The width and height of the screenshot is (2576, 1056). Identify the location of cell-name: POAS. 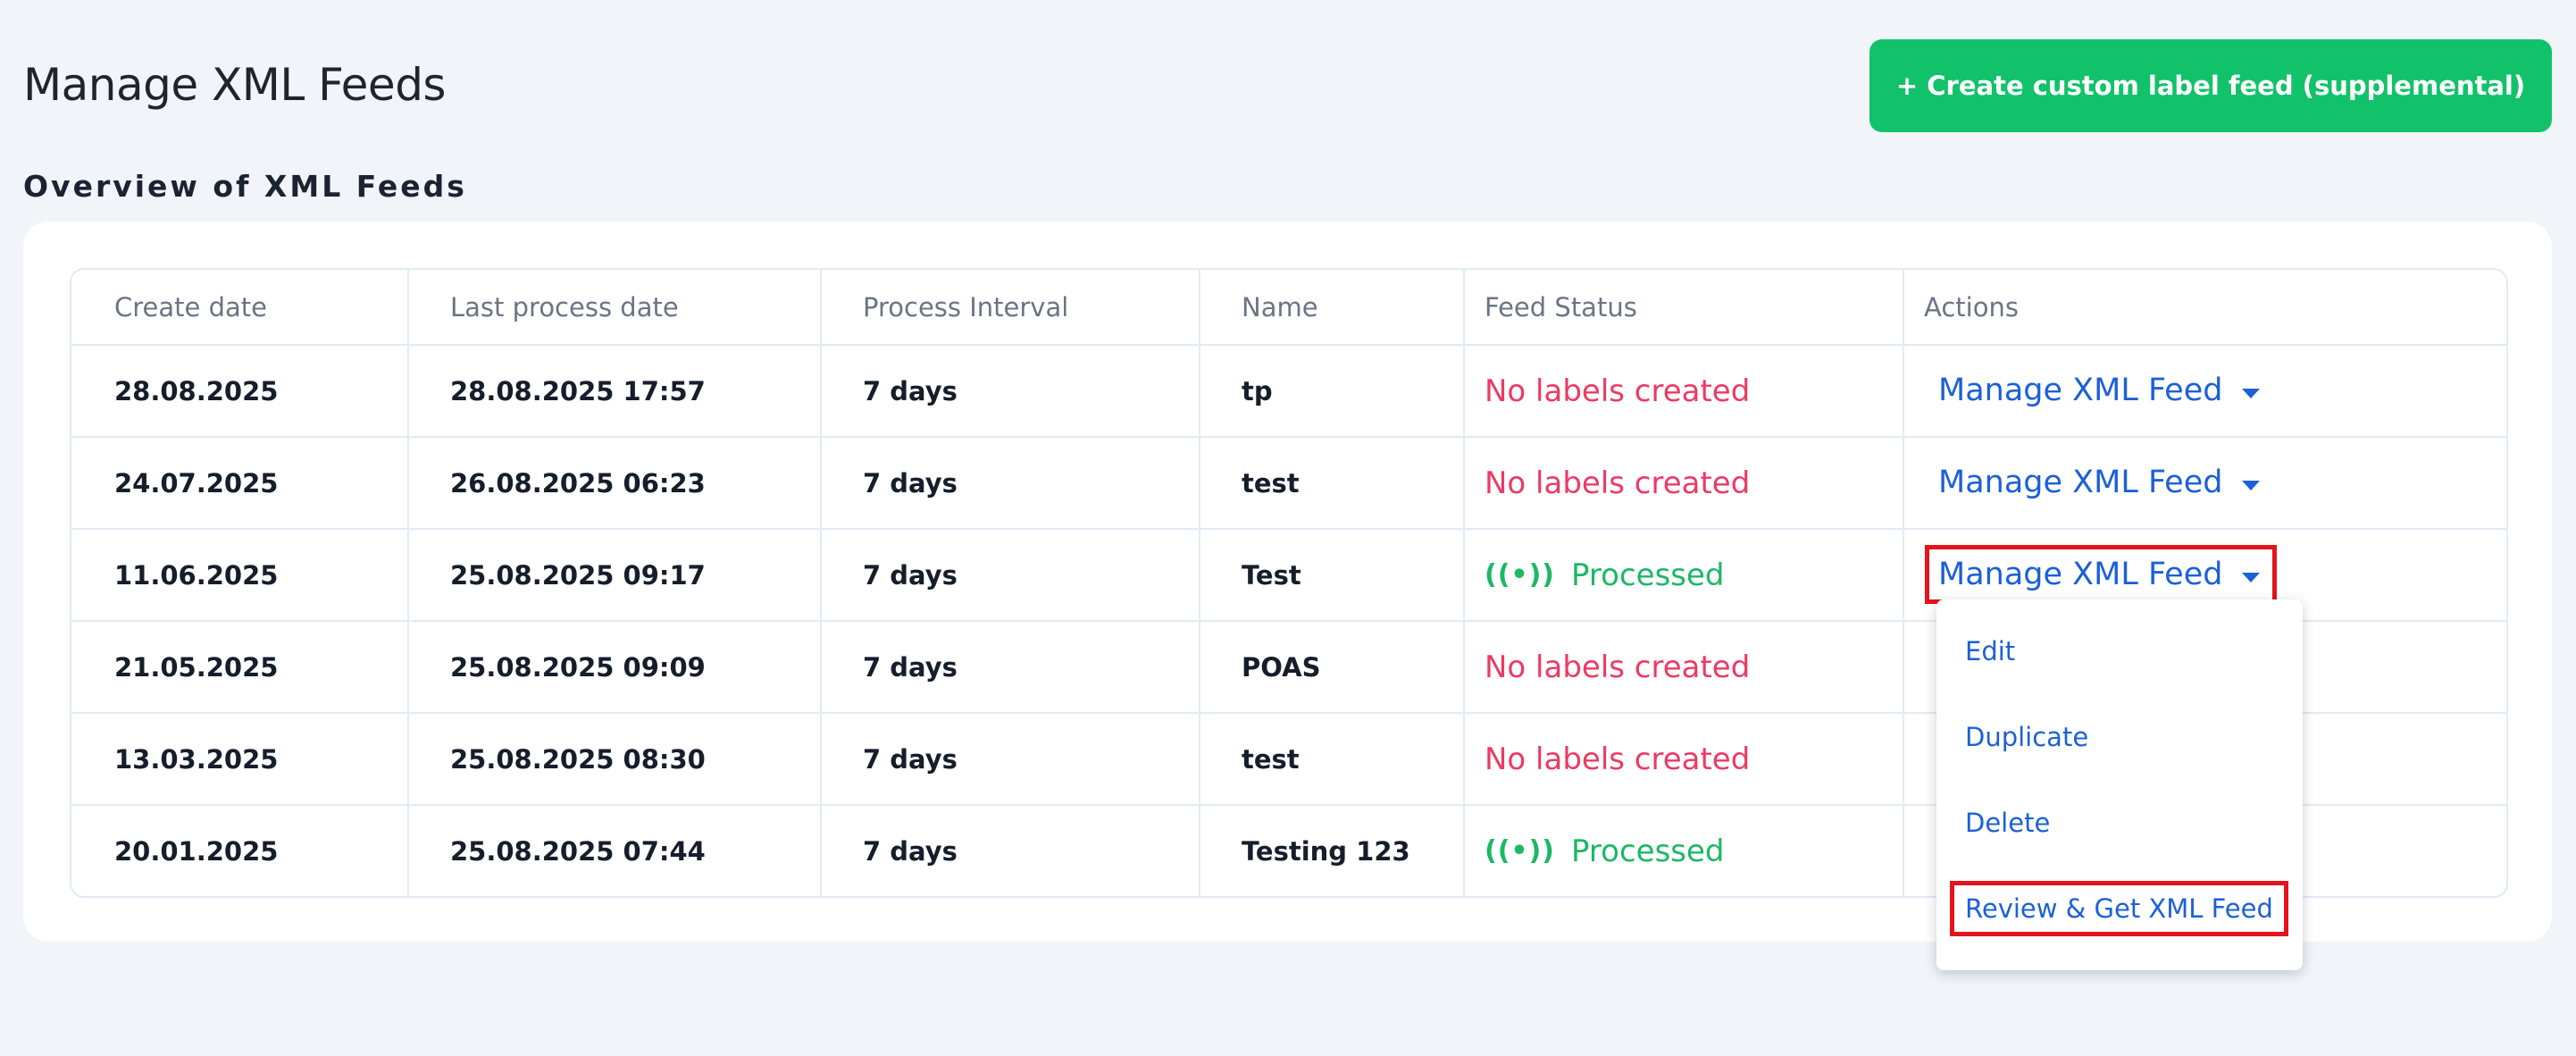
(1333, 668).